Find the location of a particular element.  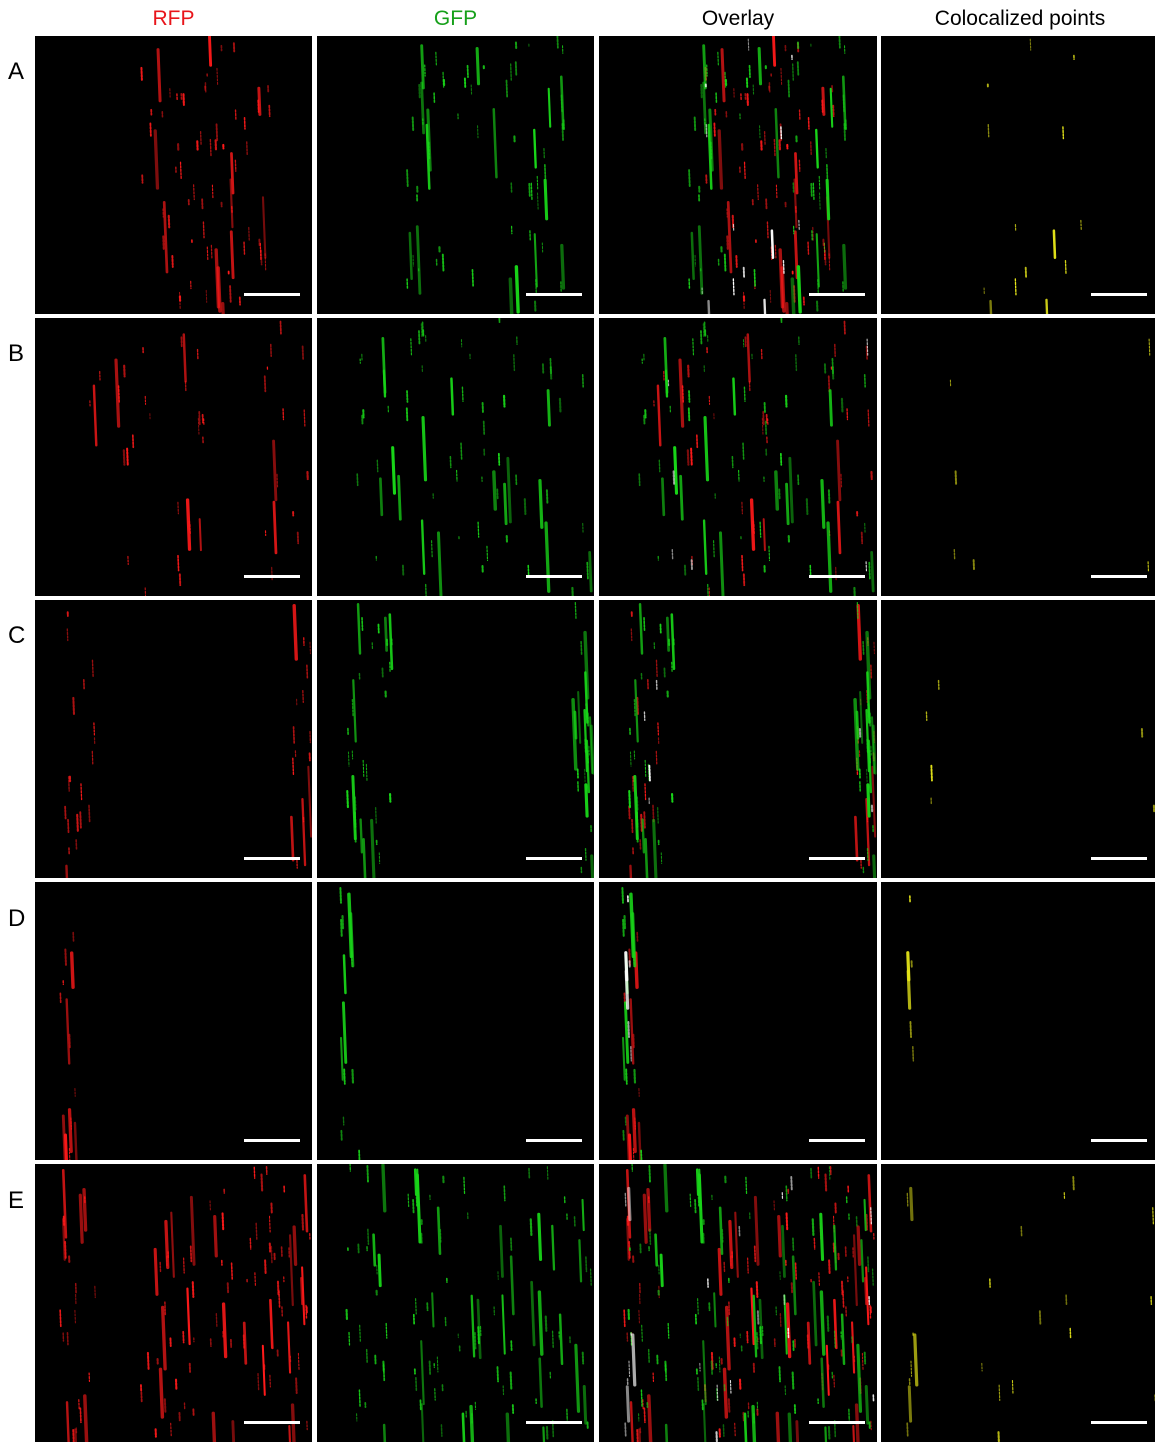

panel-c-colocalized is located at coordinates (1018, 739).